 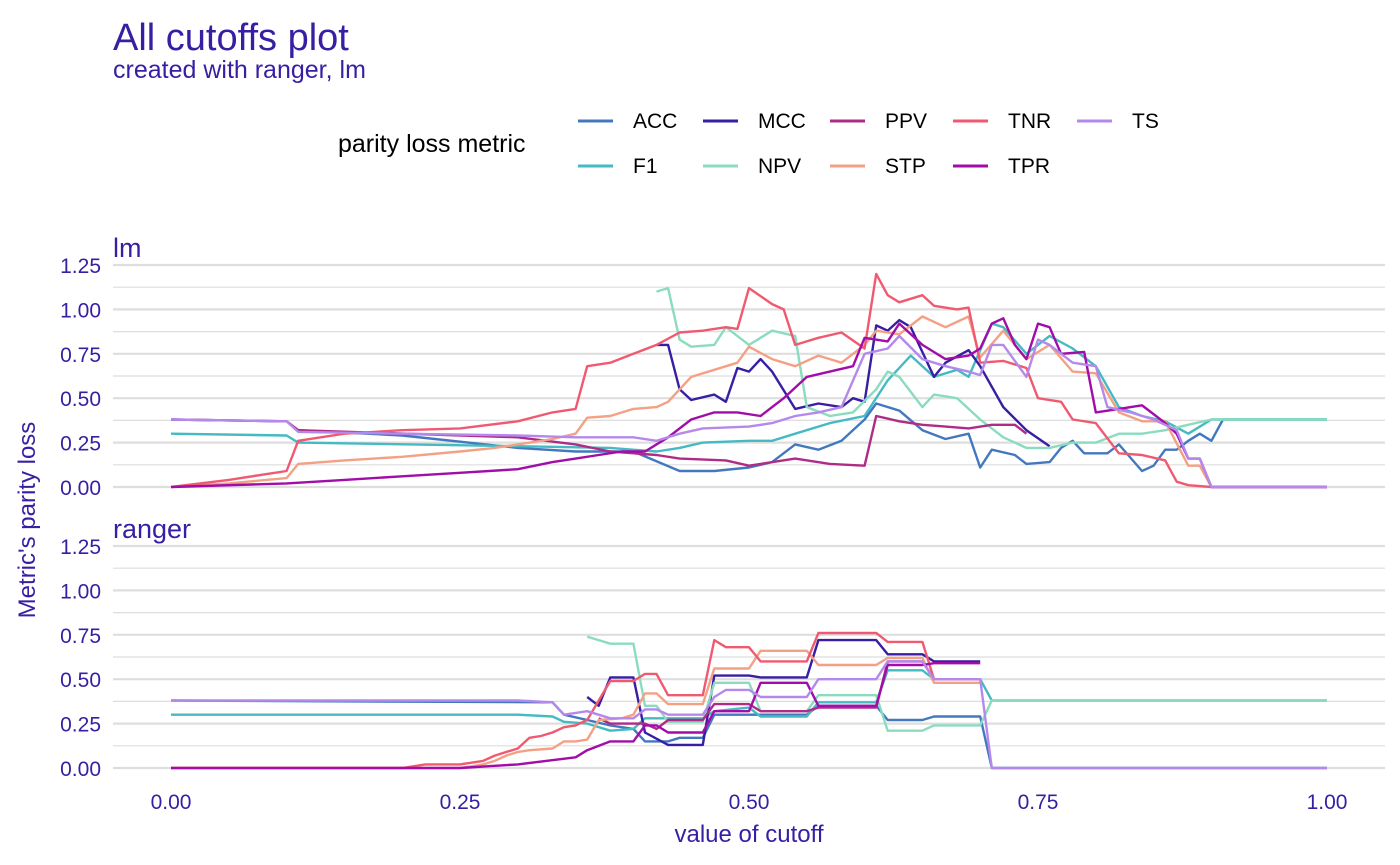 What do you see at coordinates (127, 248) in the screenshot?
I see `panel-label-lm: lm` at bounding box center [127, 248].